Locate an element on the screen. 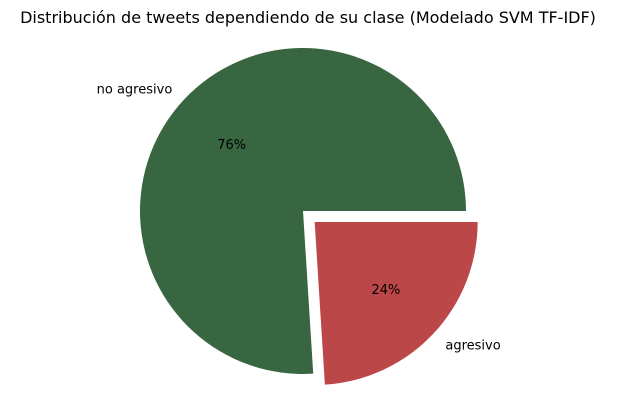  pie-slice-label: agresivo is located at coordinates (472, 346).